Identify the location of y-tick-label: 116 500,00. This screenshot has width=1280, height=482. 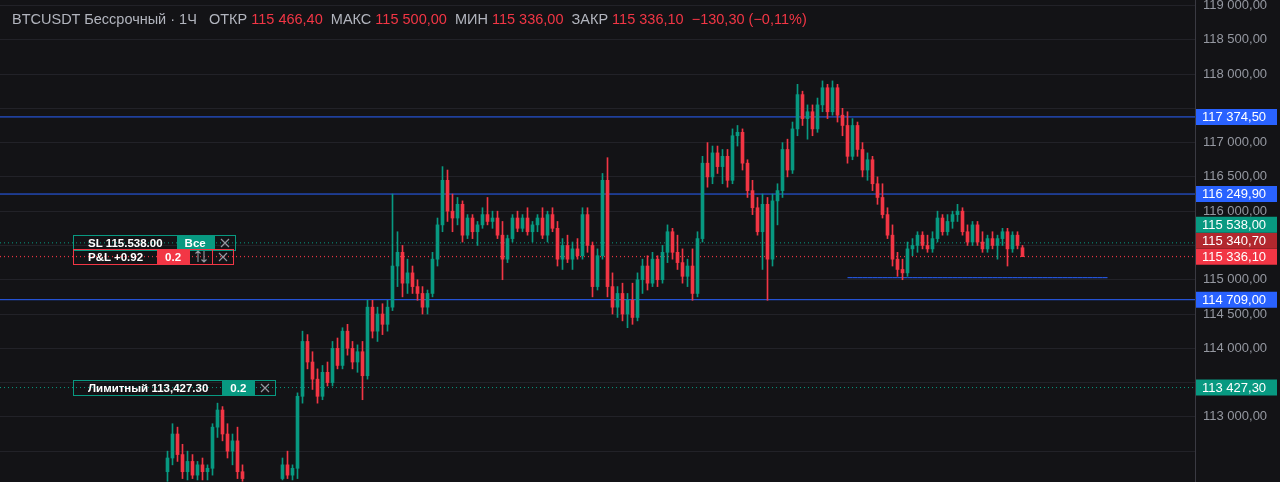
(1235, 176).